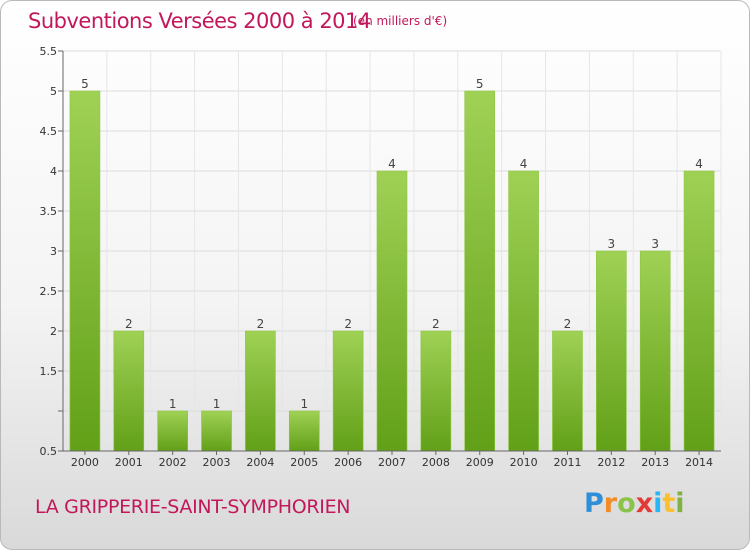  Describe the element at coordinates (699, 311) in the screenshot. I see `bar-2014` at that location.